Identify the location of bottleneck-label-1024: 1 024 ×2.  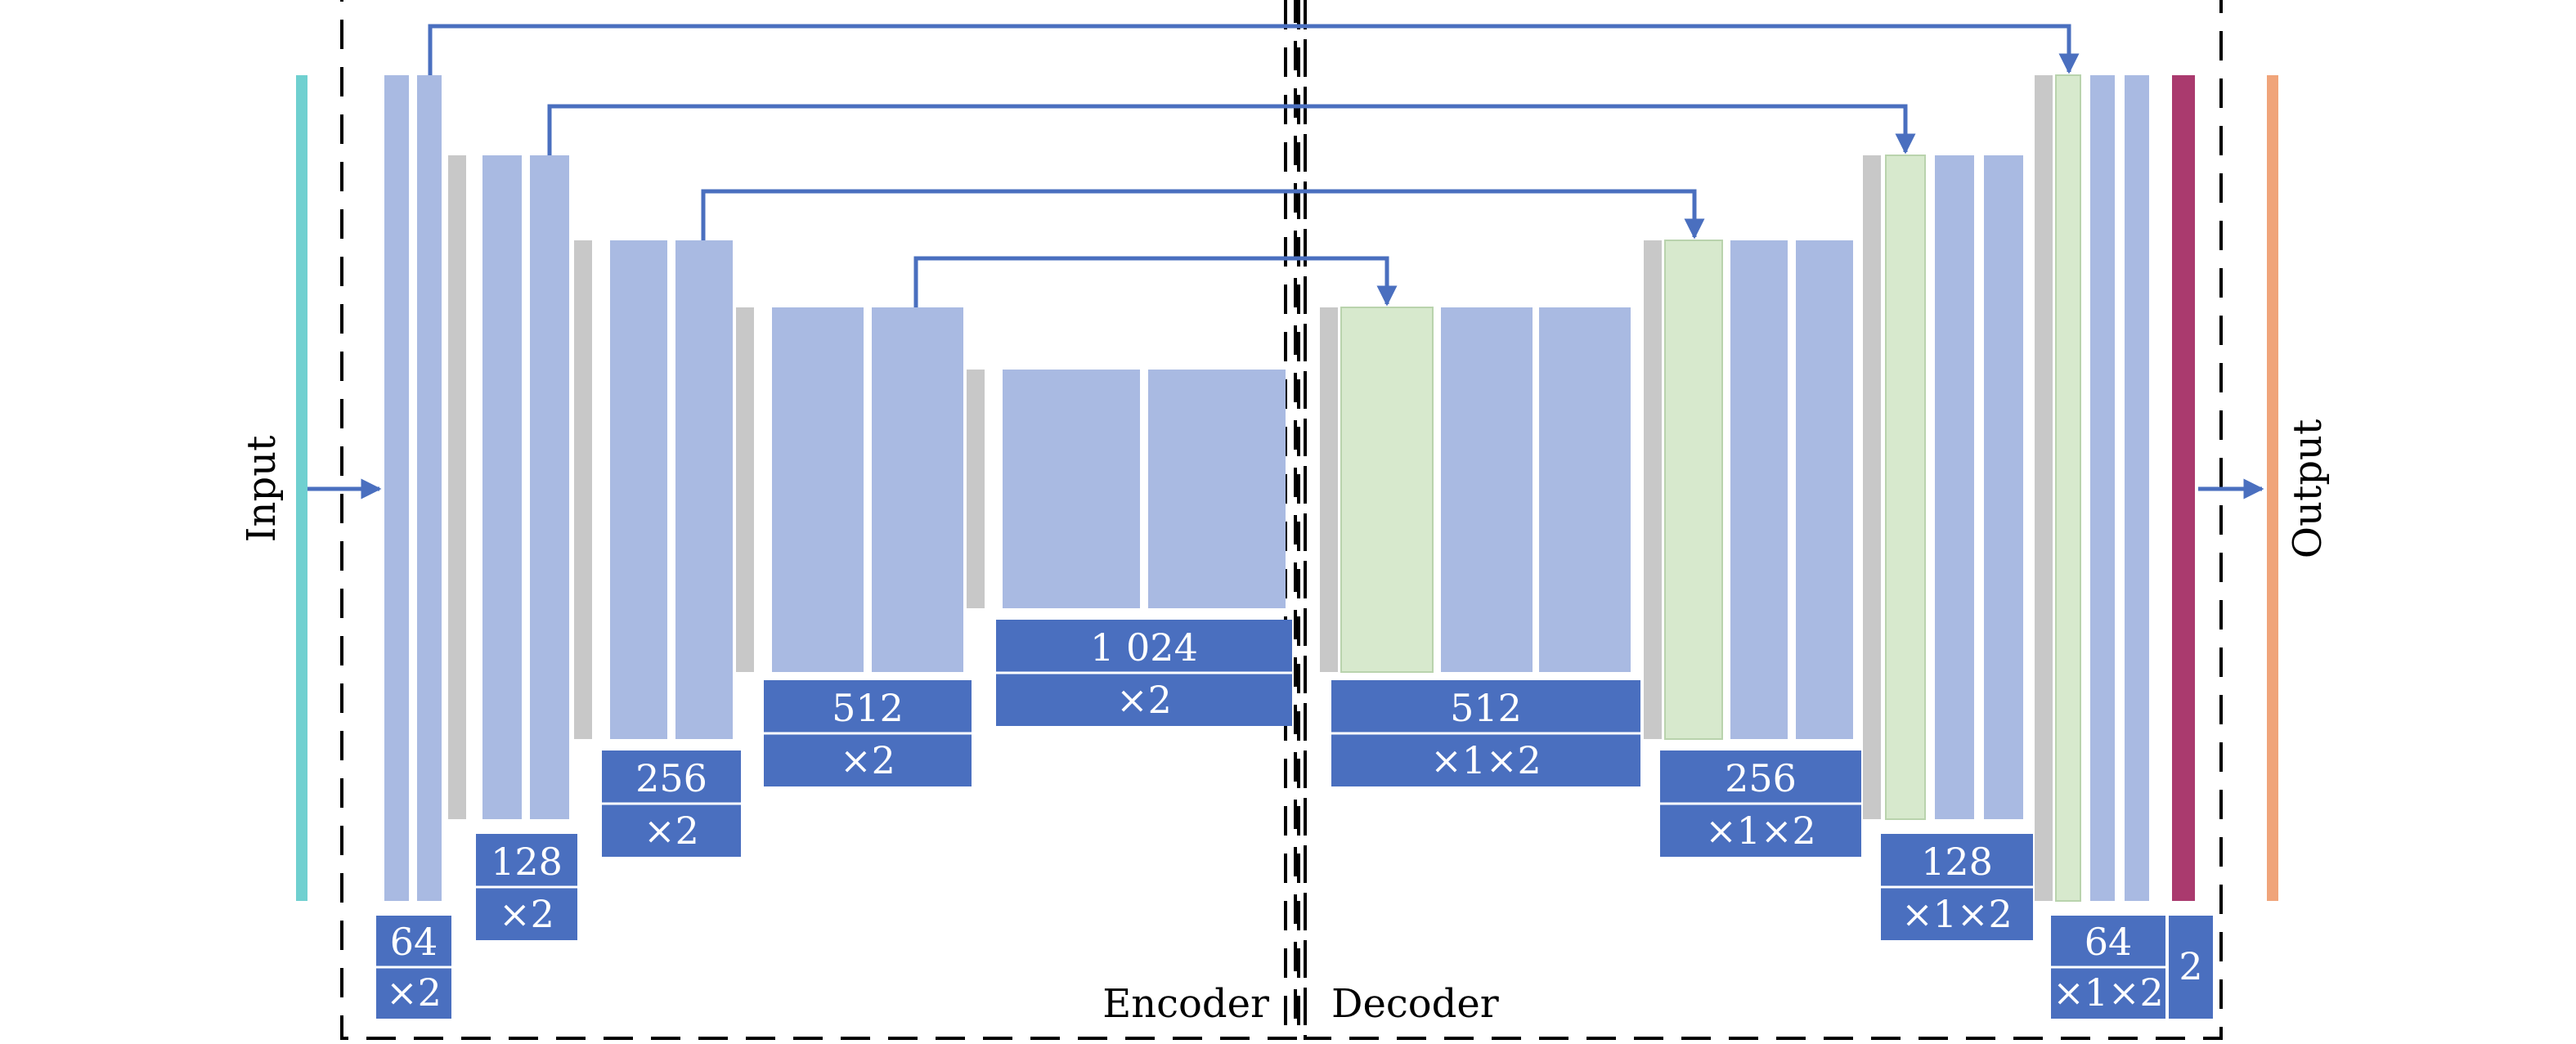
(1144, 673).